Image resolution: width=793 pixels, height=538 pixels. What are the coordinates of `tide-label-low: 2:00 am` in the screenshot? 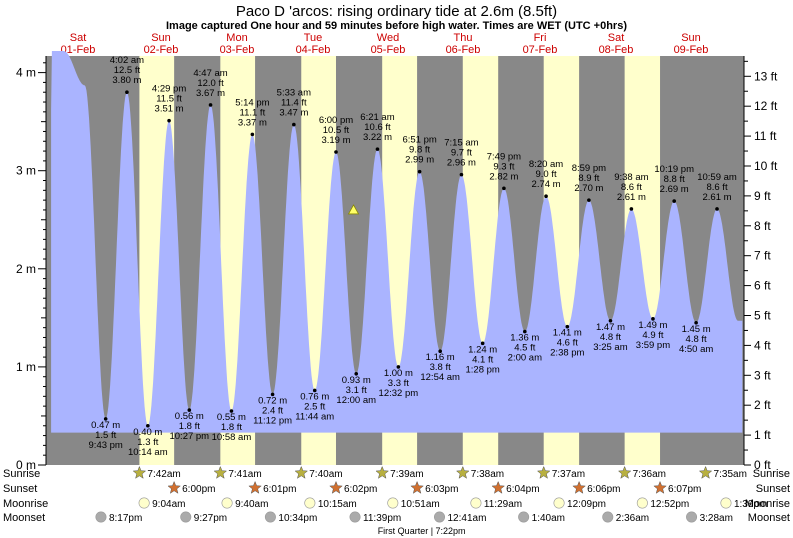 It's located at (525, 358).